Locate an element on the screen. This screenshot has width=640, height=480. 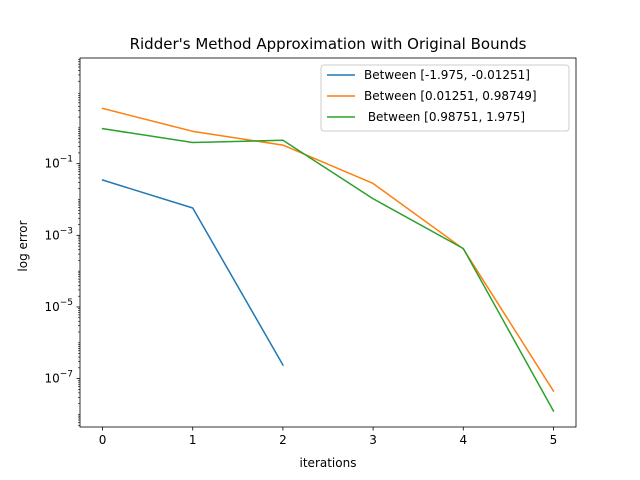
y-tick-label: 10⁻⁷ is located at coordinates (58, 378).